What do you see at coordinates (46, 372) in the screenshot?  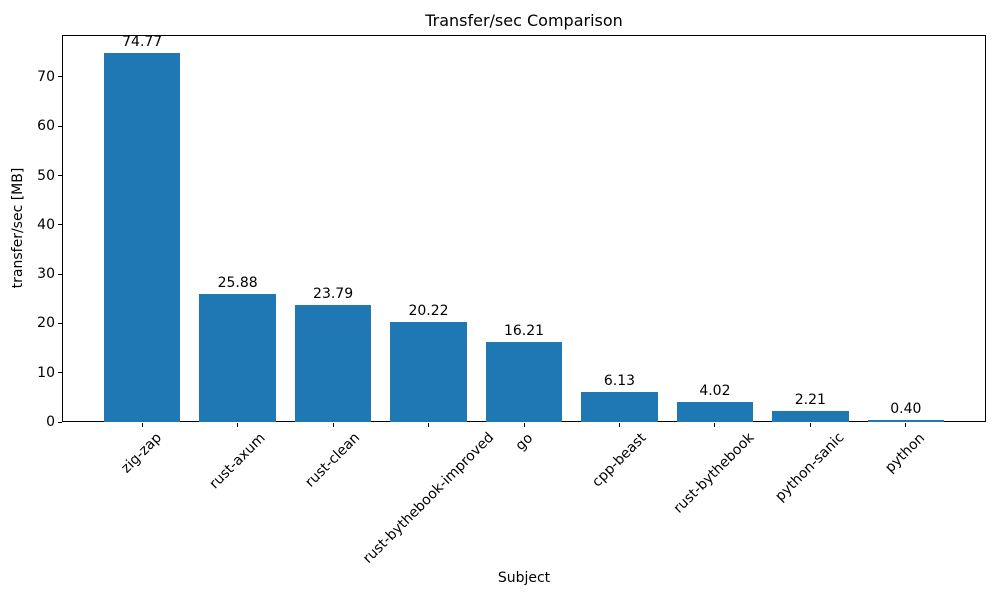 I see `y-tick-label: 10` at bounding box center [46, 372].